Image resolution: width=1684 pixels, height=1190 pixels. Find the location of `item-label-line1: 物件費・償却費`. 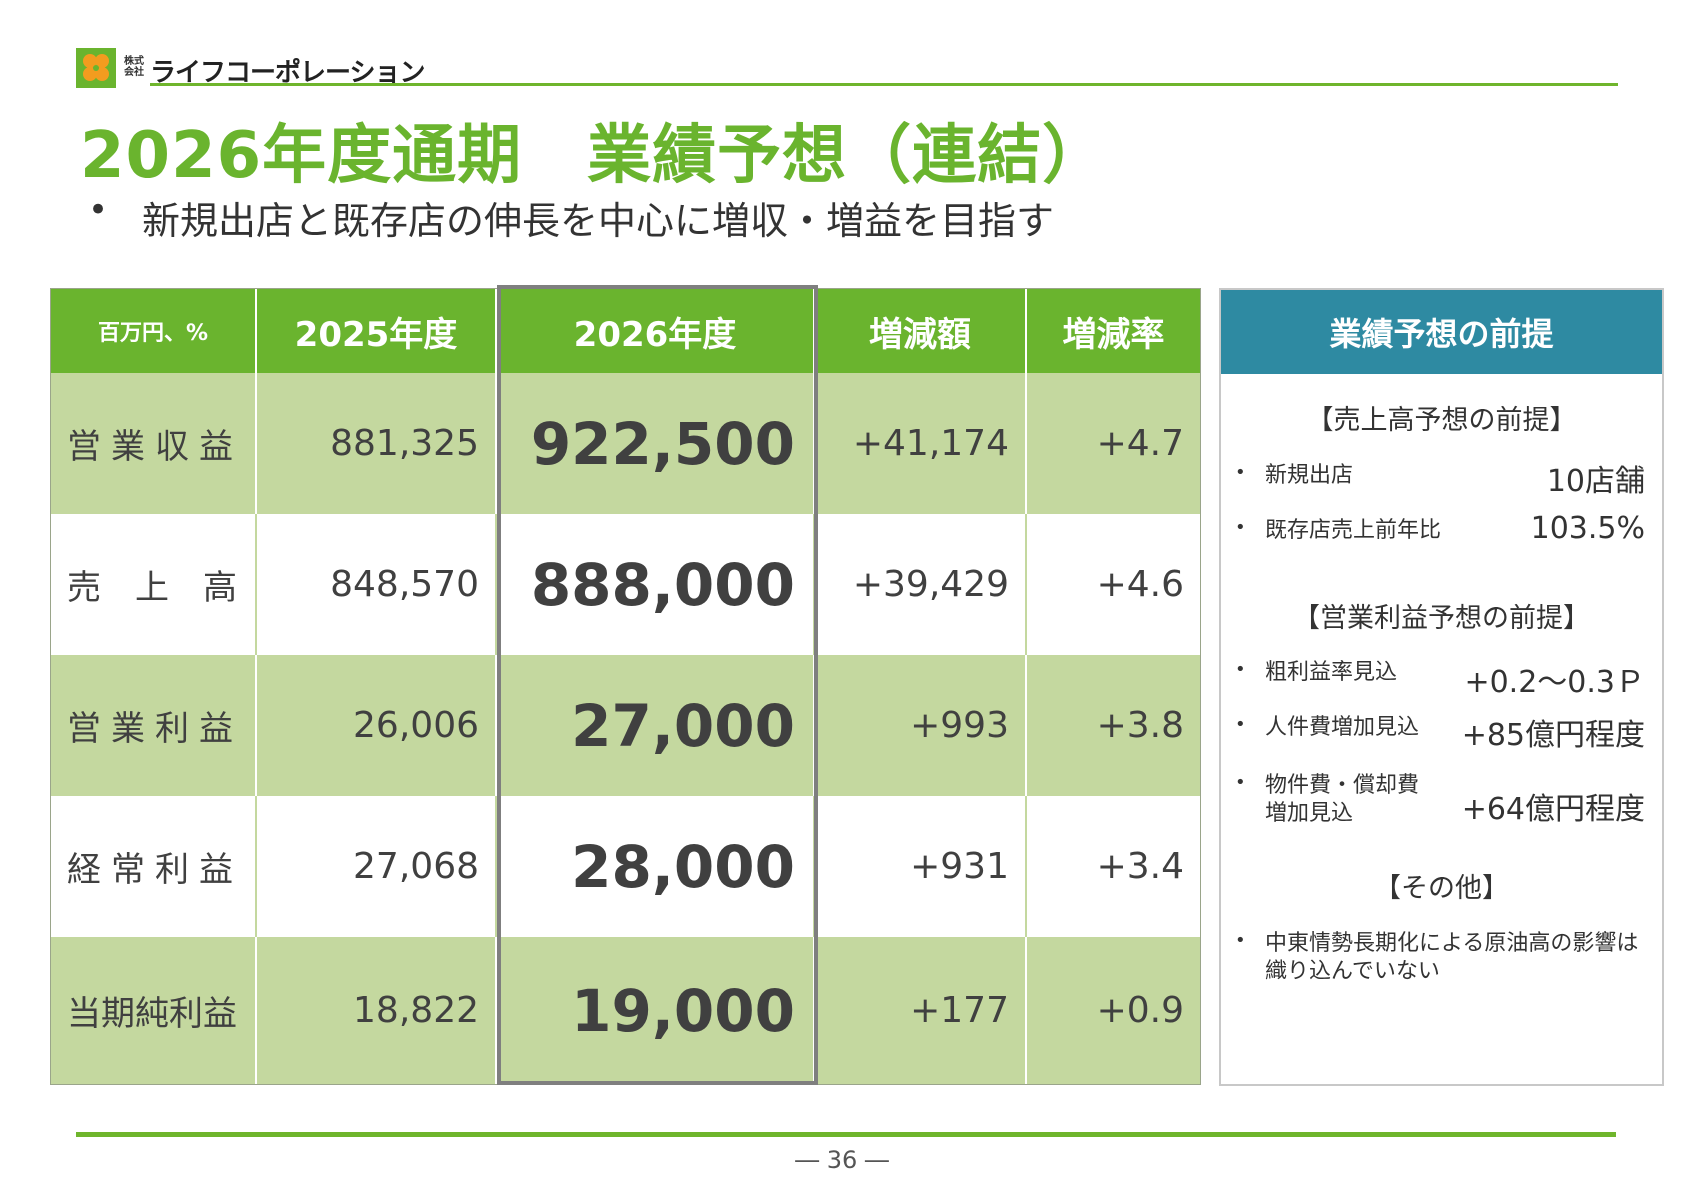

item-label-line1: 物件費・償却費 is located at coordinates (1342, 785).